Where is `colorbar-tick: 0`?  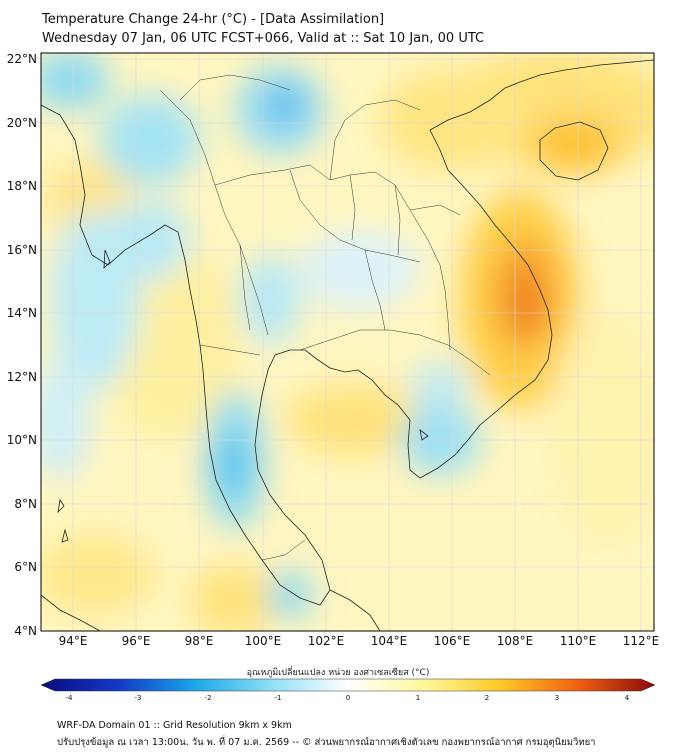 colorbar-tick: 0 is located at coordinates (348, 698).